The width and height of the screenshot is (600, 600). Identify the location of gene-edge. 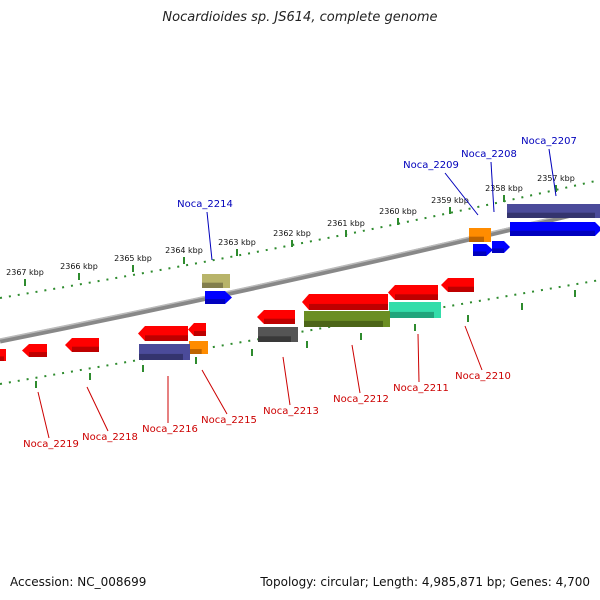
(3, 355).